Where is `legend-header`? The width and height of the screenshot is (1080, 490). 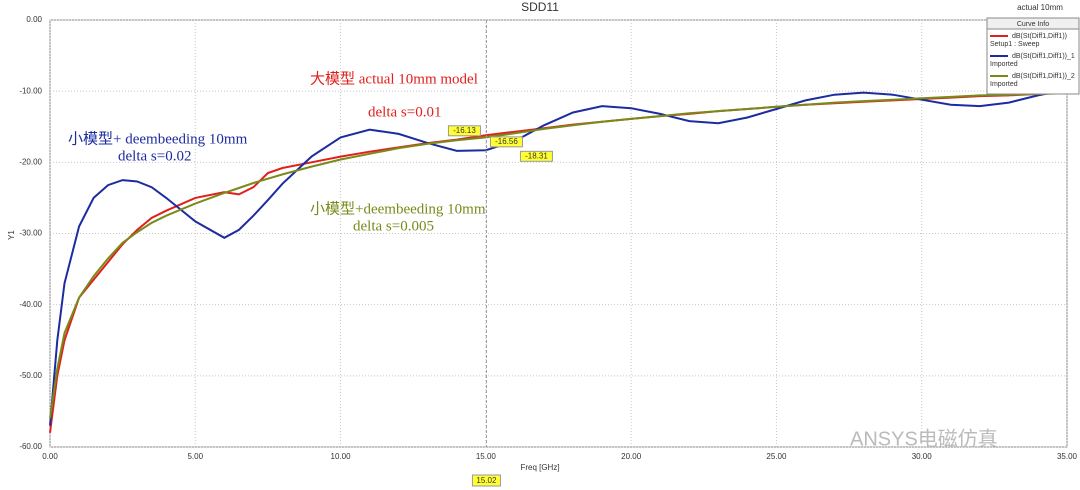
legend-header is located at coordinates (1033, 23).